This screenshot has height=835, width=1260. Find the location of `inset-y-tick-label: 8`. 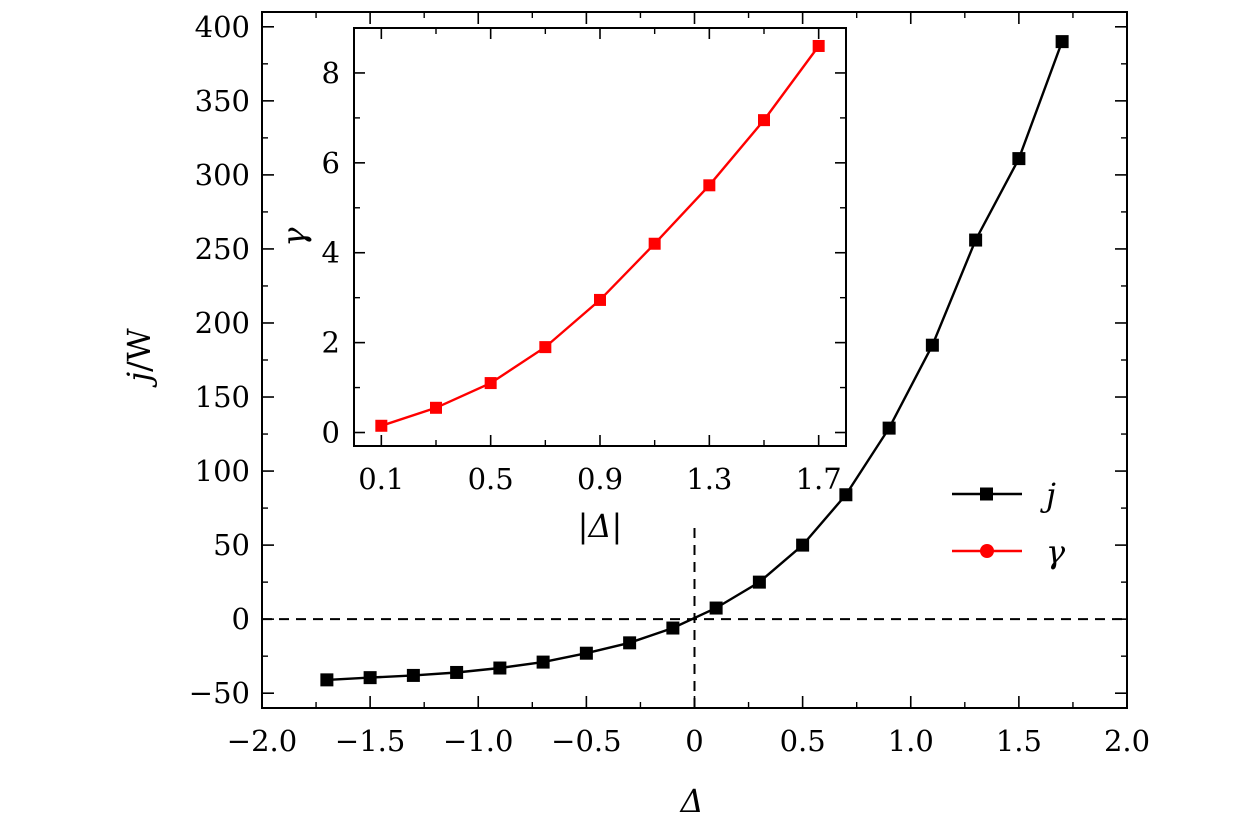

inset-y-tick-label: 8 is located at coordinates (331, 73).